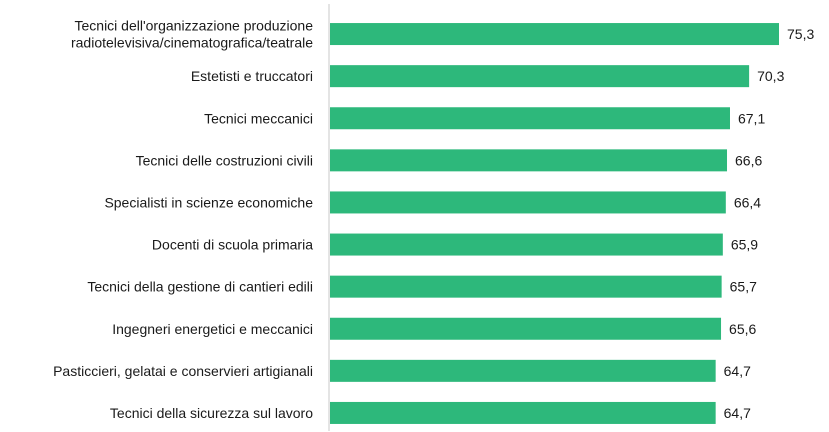  Describe the element at coordinates (770, 76) in the screenshot. I see `value-label: 70,3` at that location.